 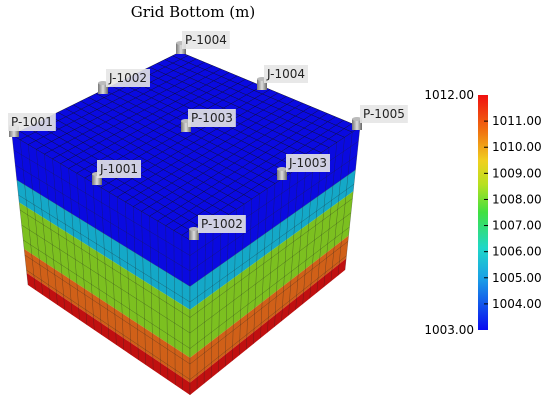 What do you see at coordinates (193, 12) in the screenshot?
I see `title: Grid Bottom (m)` at bounding box center [193, 12].